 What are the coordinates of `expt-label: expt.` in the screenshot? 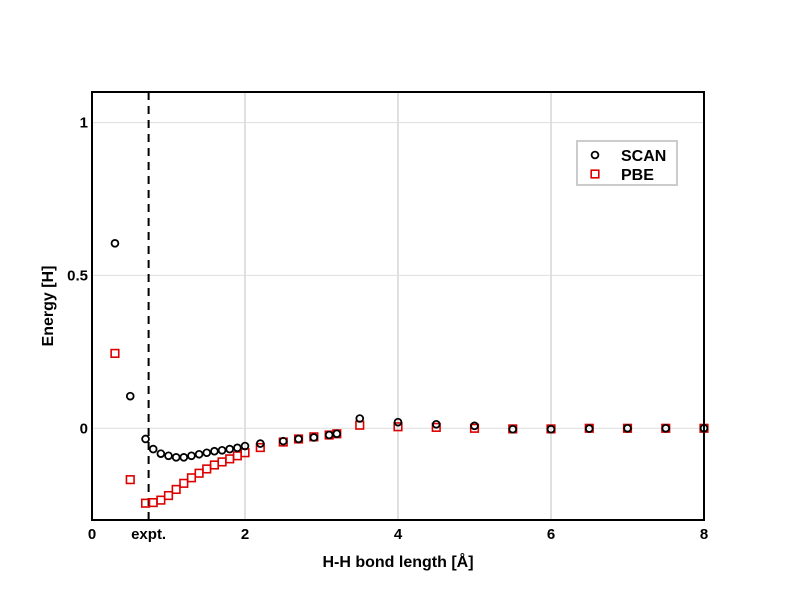 It's located at (148, 534).